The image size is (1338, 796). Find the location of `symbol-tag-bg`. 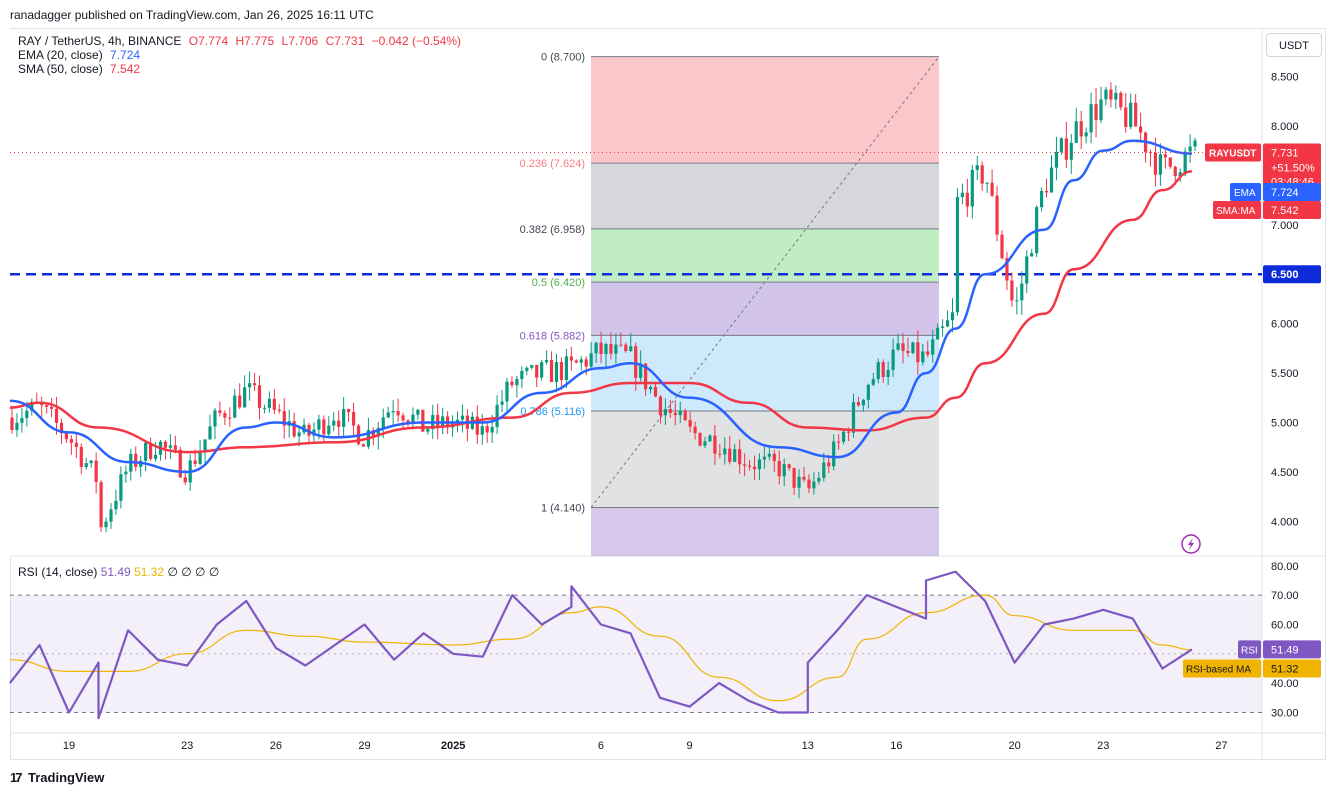

symbol-tag-bg is located at coordinates (1233, 152).